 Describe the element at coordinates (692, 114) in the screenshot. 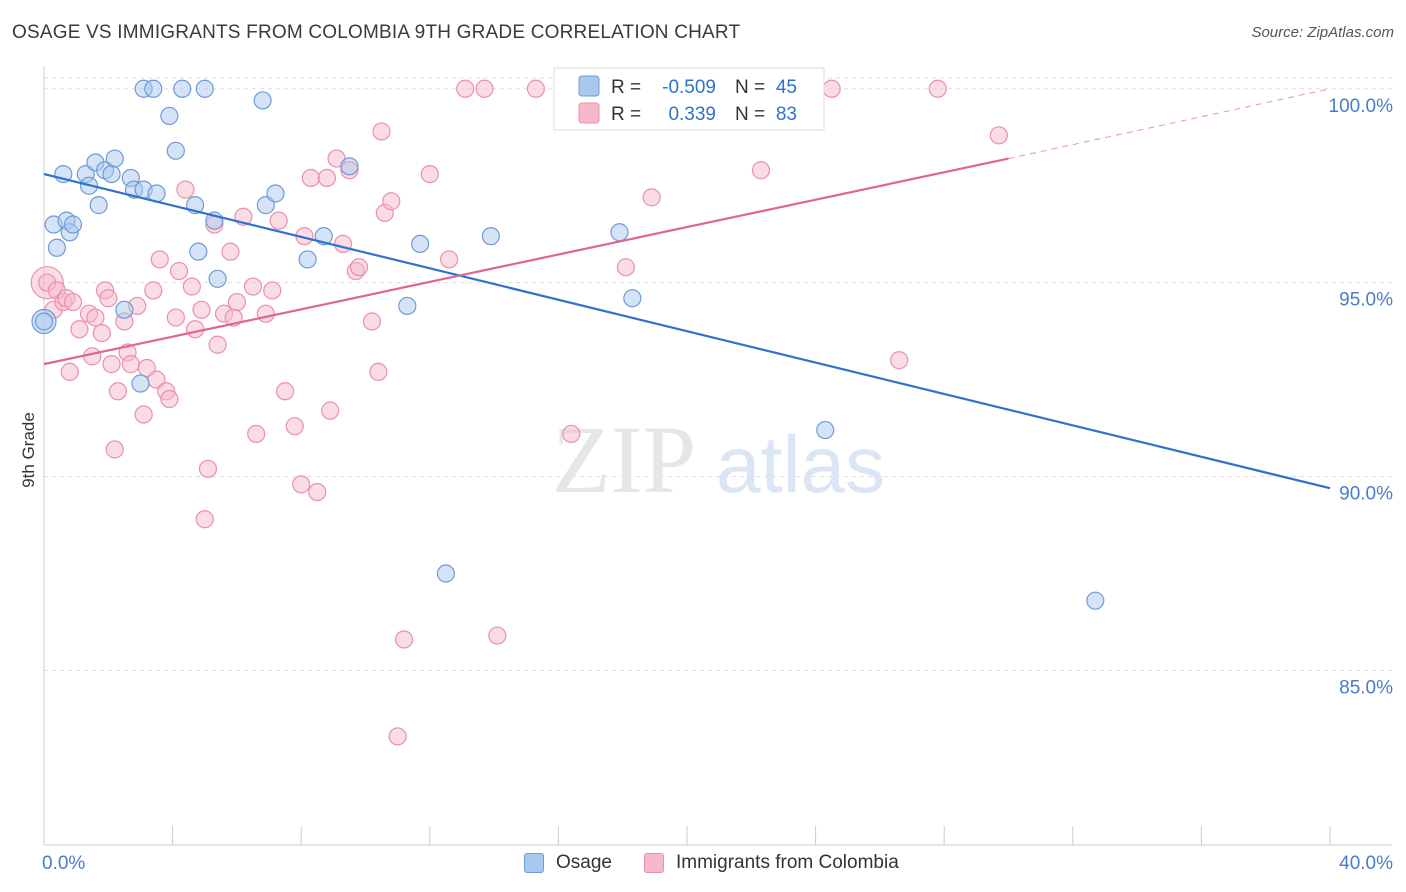

I see `legend-colombia-r-value: 0.339` at that location.